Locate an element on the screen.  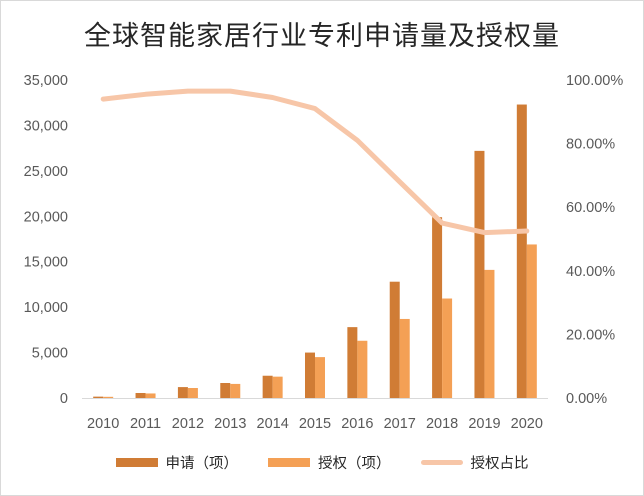
x-tick-label: 2011 is located at coordinates (145, 424).